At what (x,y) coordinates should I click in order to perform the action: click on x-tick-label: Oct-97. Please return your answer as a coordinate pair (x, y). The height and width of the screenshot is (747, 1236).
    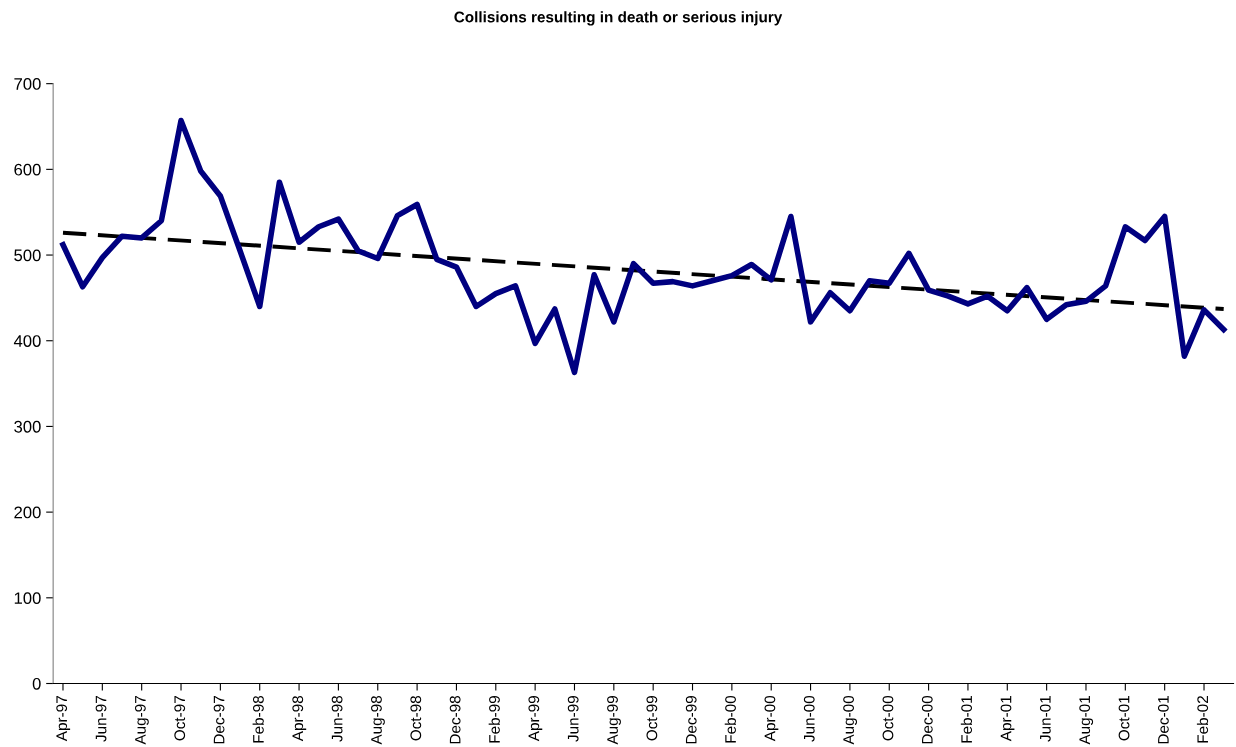
    Looking at the image, I should click on (180, 718).